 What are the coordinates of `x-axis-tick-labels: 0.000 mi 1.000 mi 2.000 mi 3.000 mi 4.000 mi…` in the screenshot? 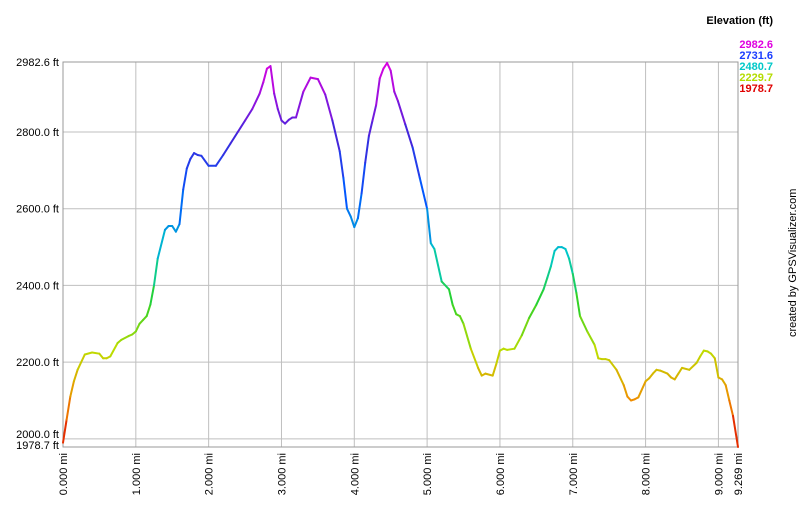 It's located at (401, 474).